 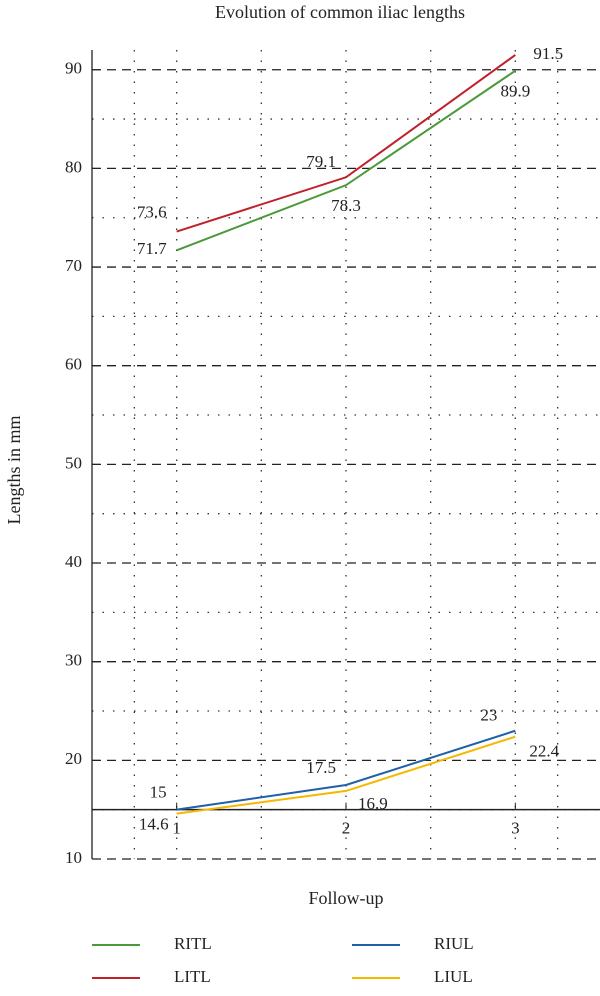 I want to click on data-label: 16.9, so click(x=373, y=803).